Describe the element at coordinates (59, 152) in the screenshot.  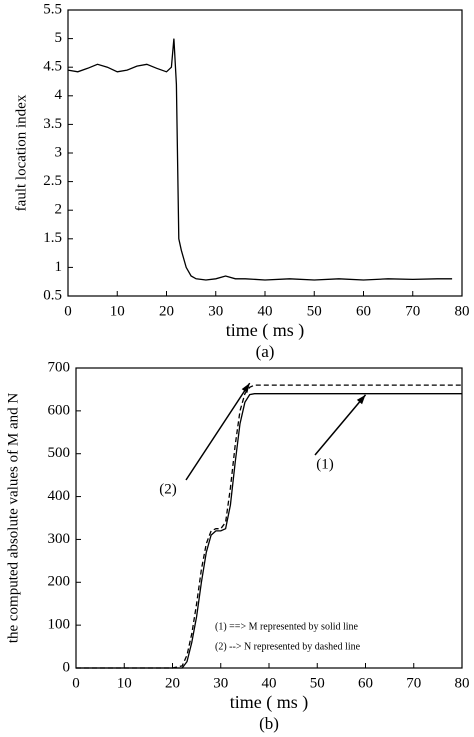
I see `y-tick-label: 3` at that location.